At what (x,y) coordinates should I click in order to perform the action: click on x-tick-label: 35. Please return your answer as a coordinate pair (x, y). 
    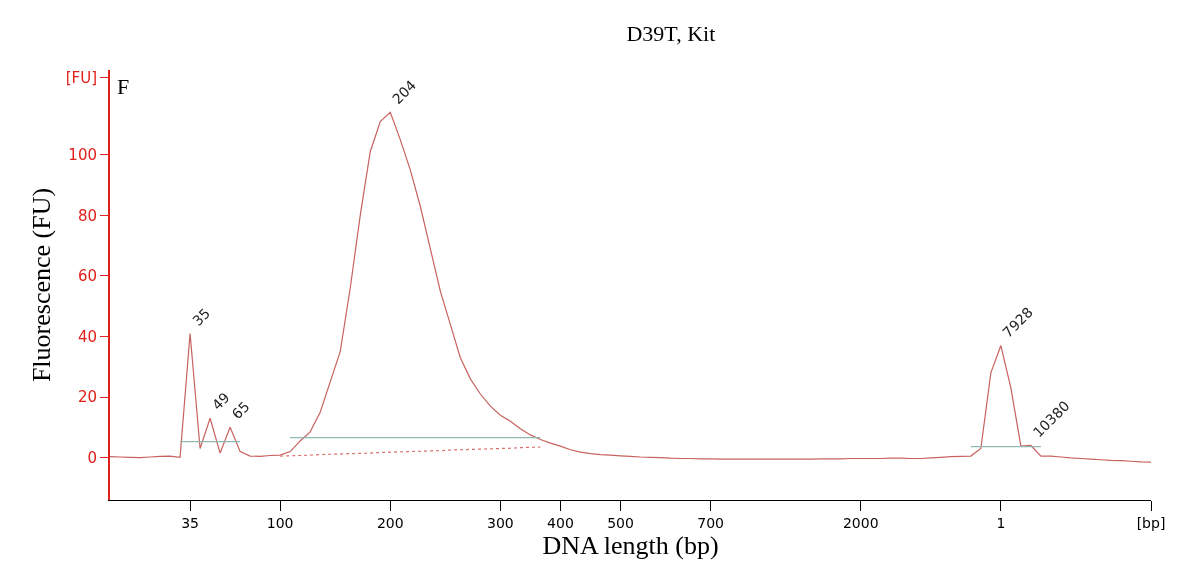
    Looking at the image, I should click on (190, 522).